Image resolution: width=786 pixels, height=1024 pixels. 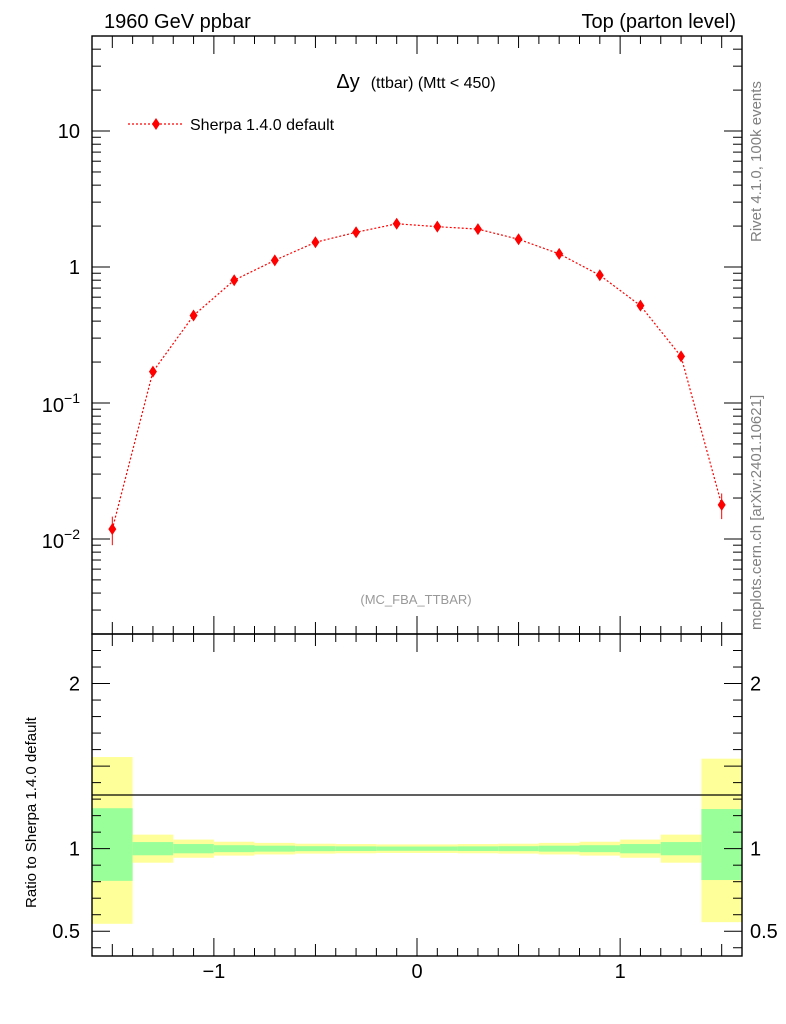 I want to click on legend-marker, so click(x=156, y=124).